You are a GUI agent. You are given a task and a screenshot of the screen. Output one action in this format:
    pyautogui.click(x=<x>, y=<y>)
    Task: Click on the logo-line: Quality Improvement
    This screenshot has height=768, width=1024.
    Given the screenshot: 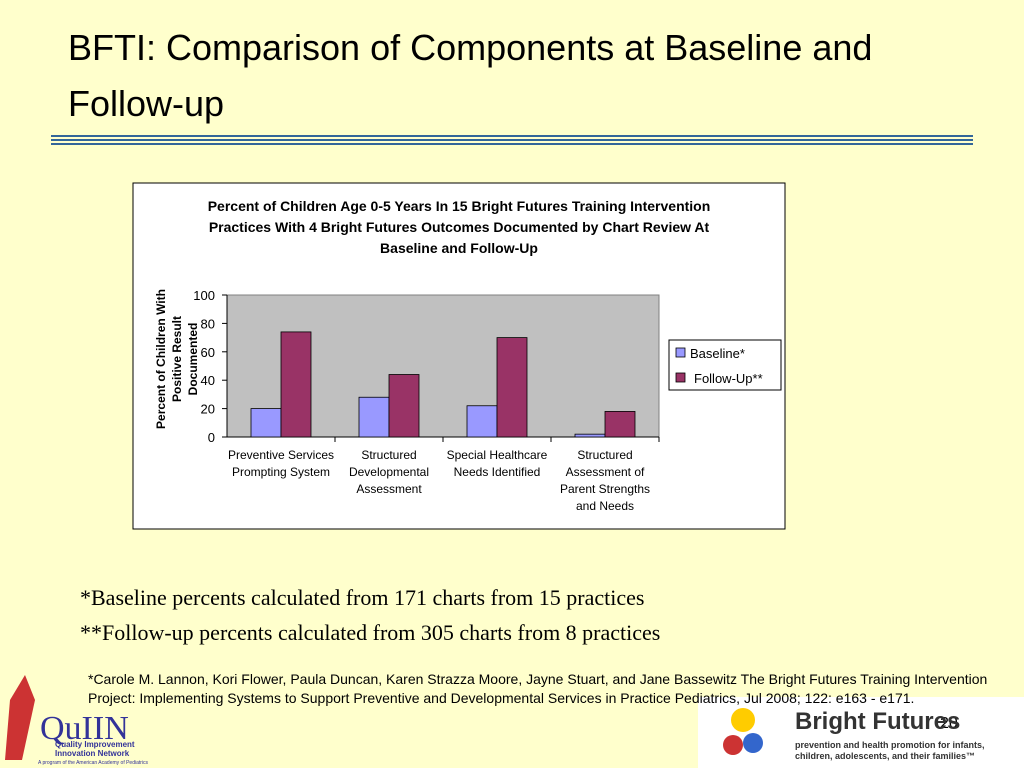 What is the action you would take?
    pyautogui.click(x=95, y=744)
    